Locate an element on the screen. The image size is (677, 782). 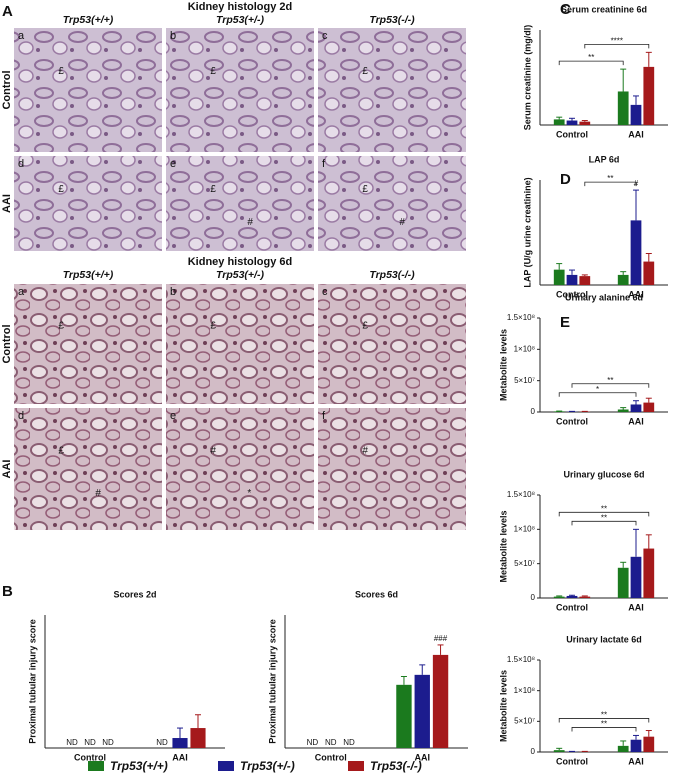
tile-symbol: * is located at coordinates (249, 493).